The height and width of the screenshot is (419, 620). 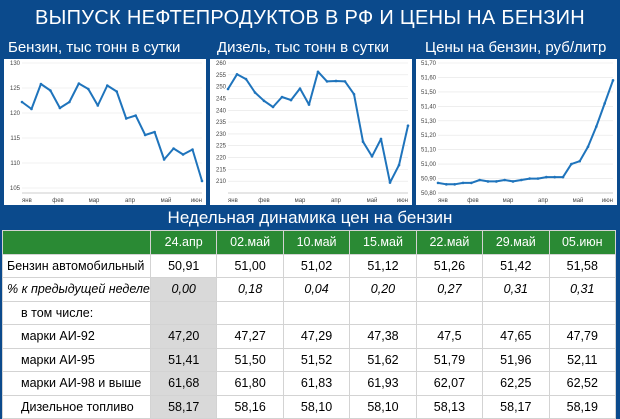 What do you see at coordinates (516, 359) in the screenshot?
I see `table-cell: 51,96` at bounding box center [516, 359].